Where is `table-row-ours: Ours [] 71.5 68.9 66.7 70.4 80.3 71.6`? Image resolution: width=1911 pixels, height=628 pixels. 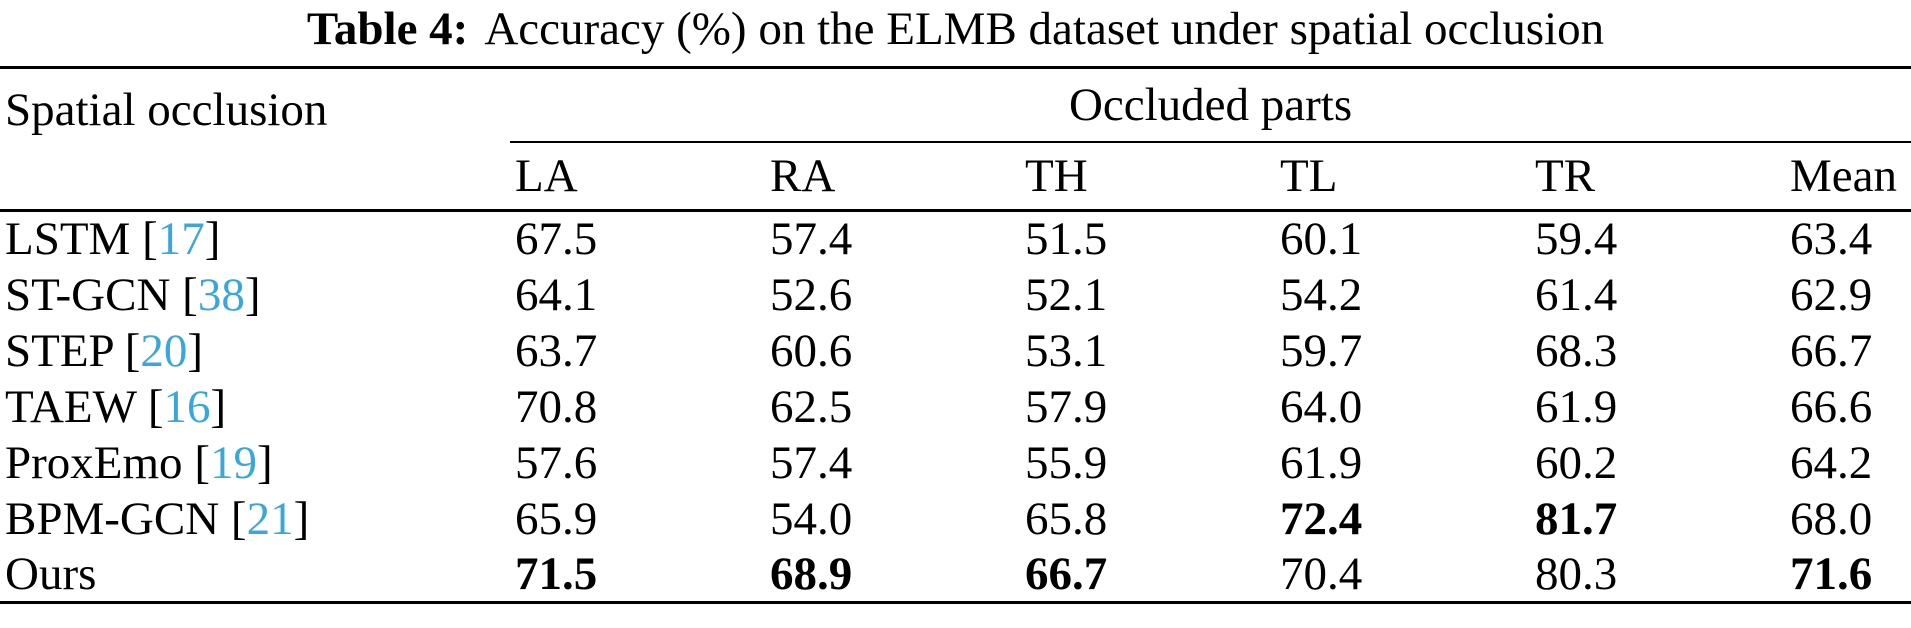 table-row-ours: Ours [] 71.5 68.9 66.7 70.4 80.3 71.6 is located at coordinates (955, 575).